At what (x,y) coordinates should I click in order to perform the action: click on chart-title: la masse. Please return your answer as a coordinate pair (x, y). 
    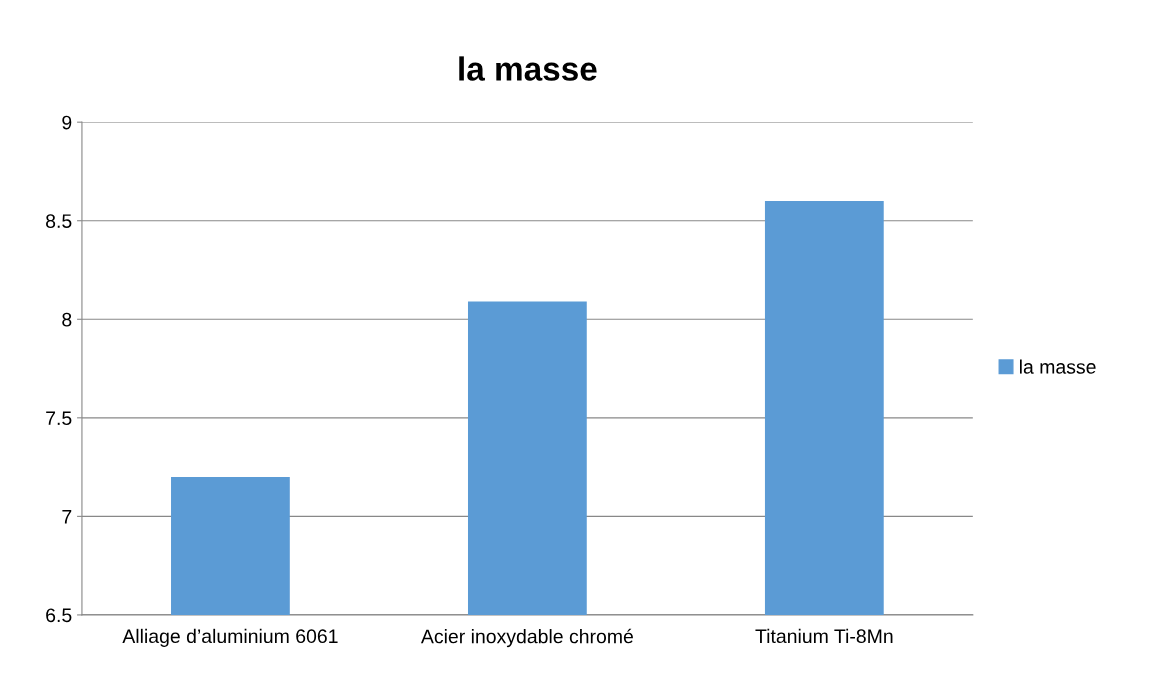
    Looking at the image, I should click on (528, 68).